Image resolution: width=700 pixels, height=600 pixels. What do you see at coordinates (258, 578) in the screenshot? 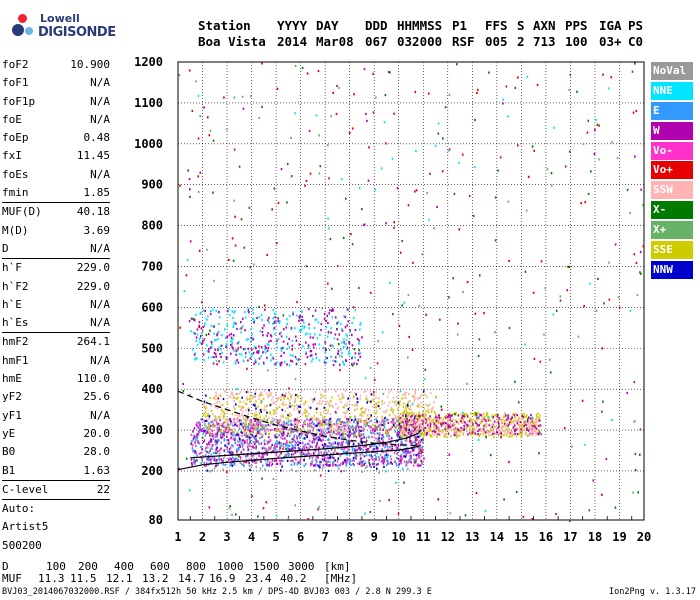
I see `muf-value: 23.4` at bounding box center [258, 578].